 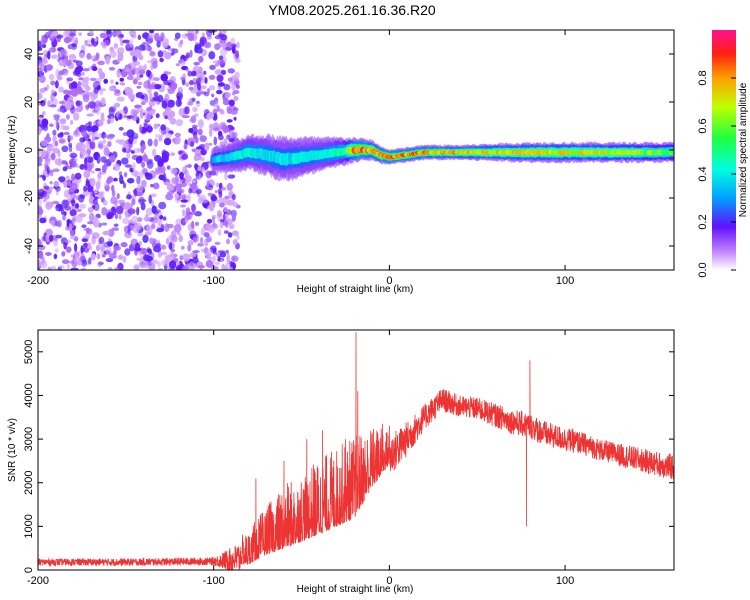 I want to click on spectrogram-x-label: Height of straight line (km), so click(x=355, y=289).